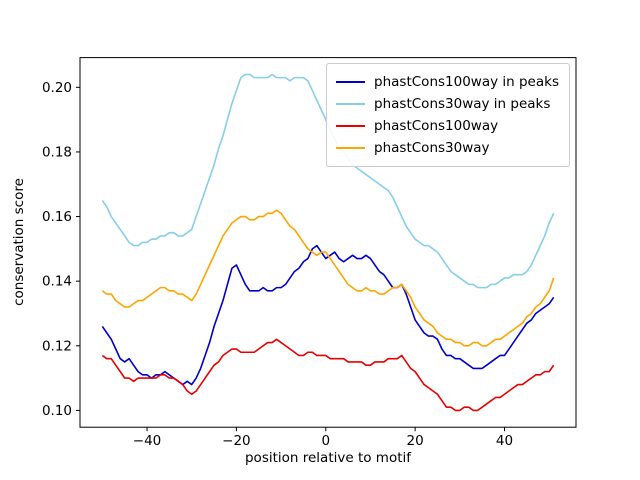  I want to click on series-line, so click(328, 375).